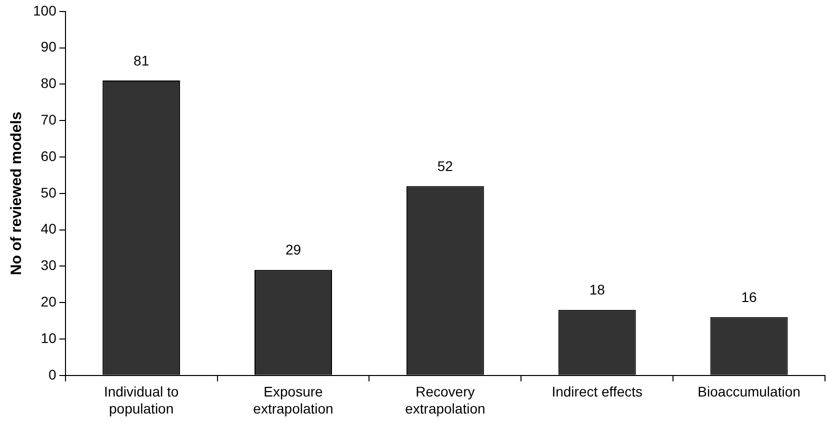  I want to click on y-tick-label: 40, so click(48, 228).